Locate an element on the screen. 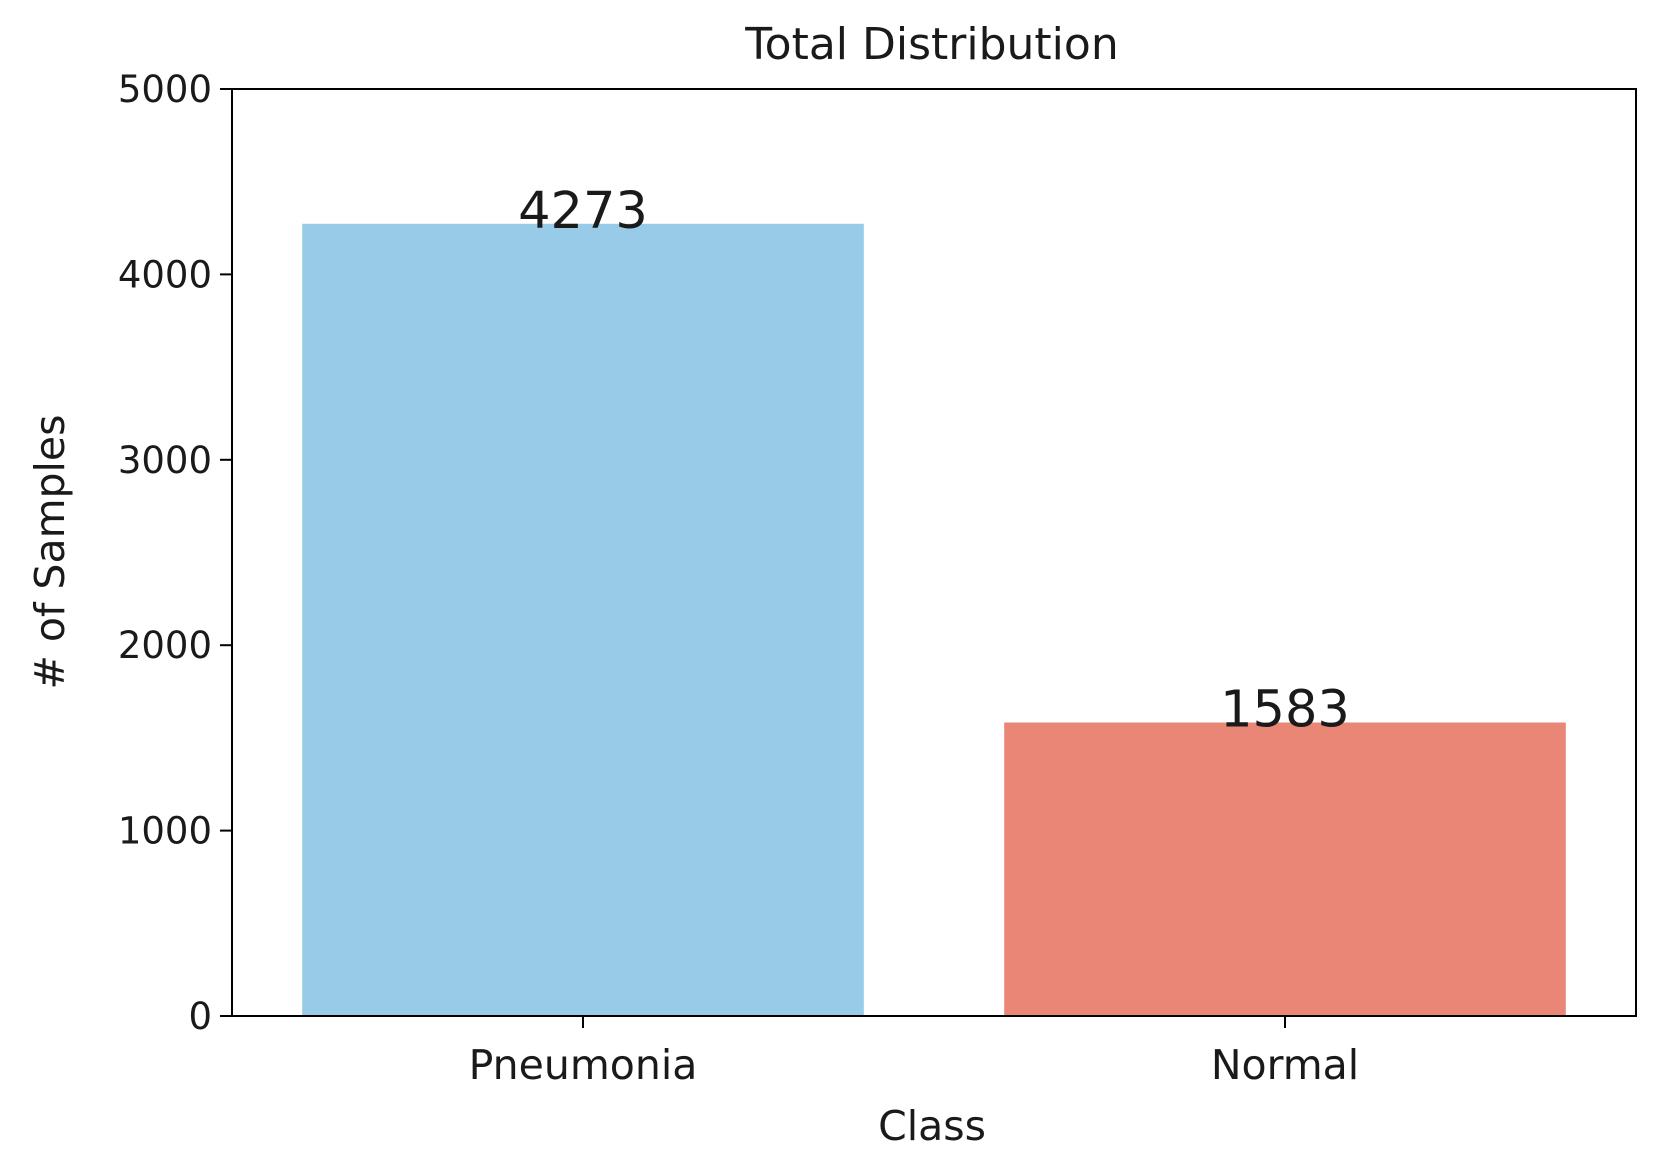  y-tick-label: 4000 is located at coordinates (165, 274).